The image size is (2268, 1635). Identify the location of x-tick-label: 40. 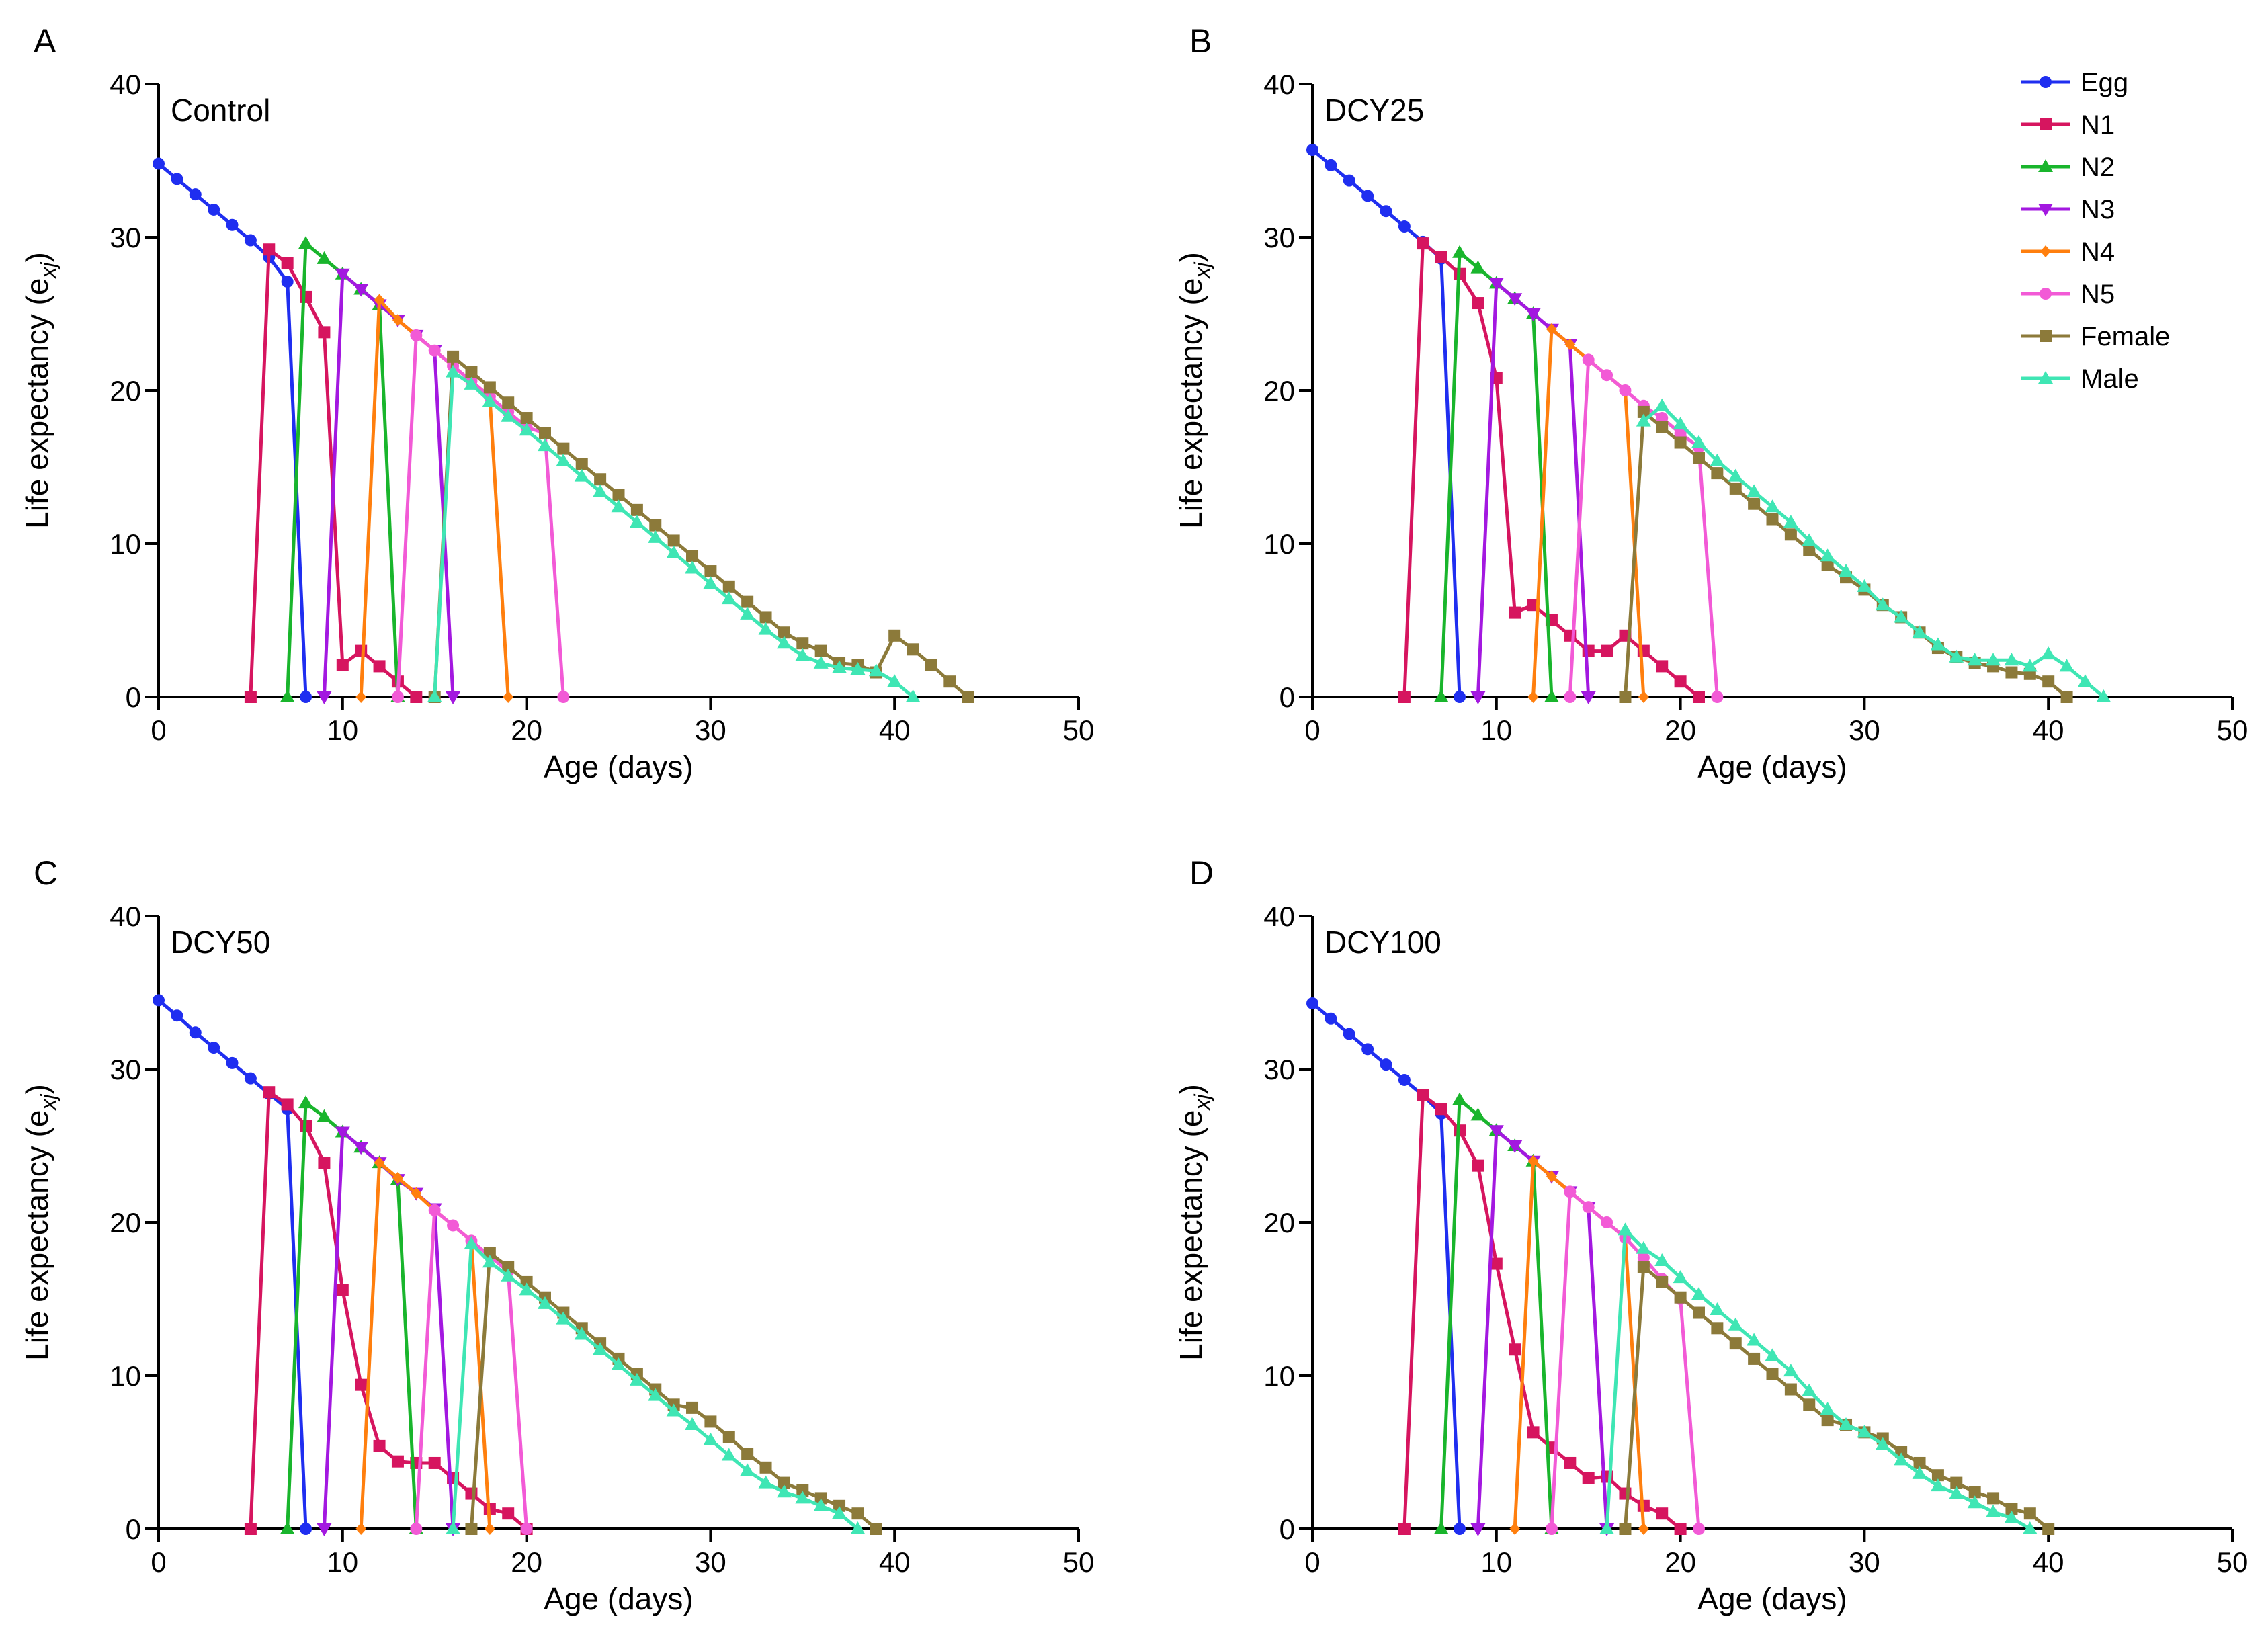
(2049, 1562).